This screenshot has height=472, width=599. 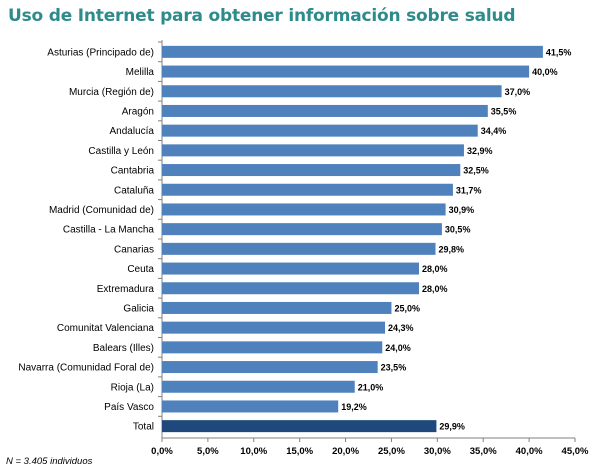 What do you see at coordinates (140, 269) in the screenshot?
I see `category-label: Ceuta` at bounding box center [140, 269].